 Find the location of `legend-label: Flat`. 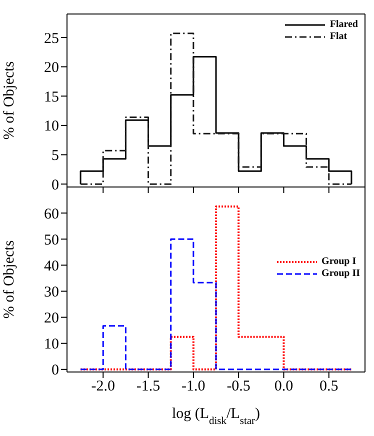

legend-label: Flat is located at coordinates (339, 37).